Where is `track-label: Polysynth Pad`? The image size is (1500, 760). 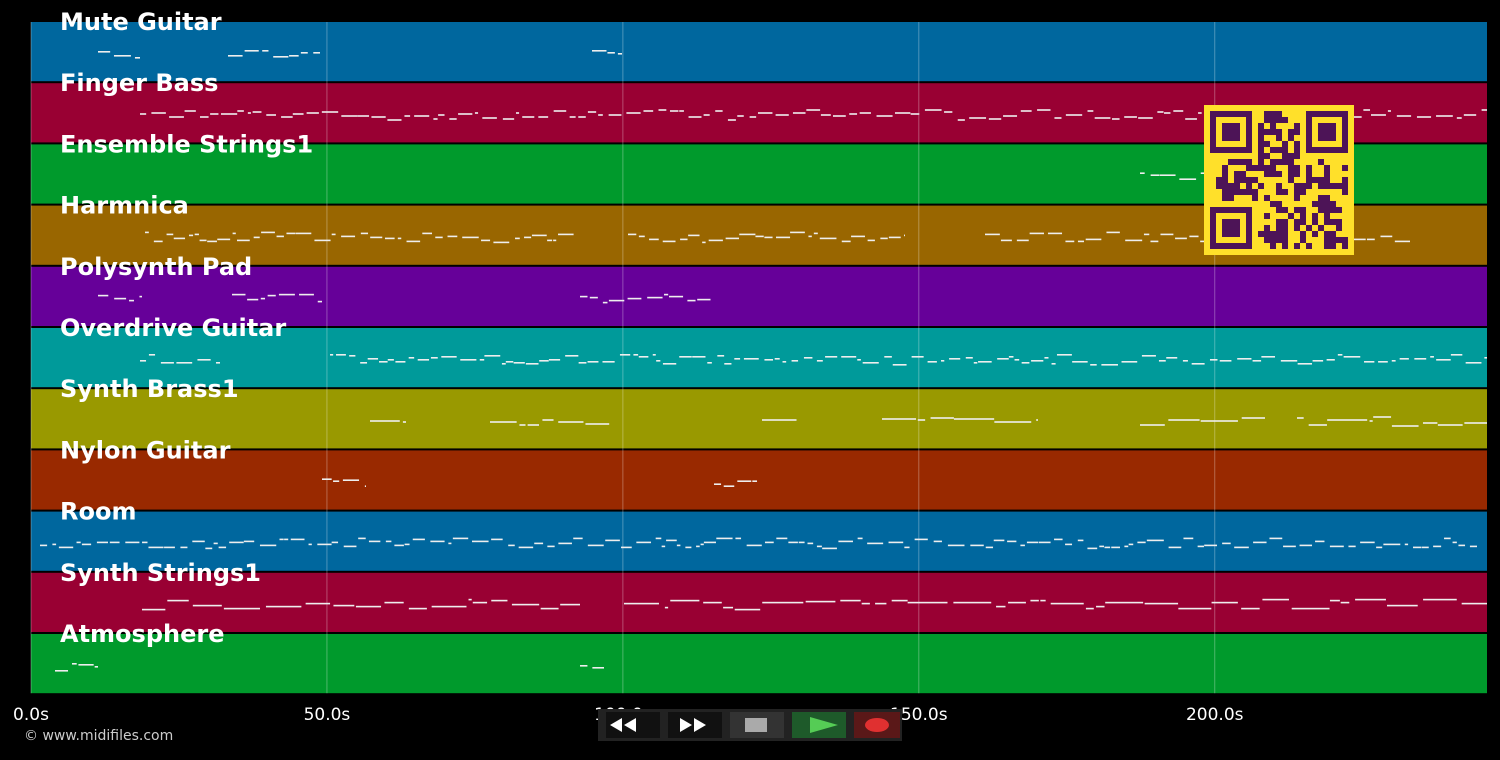 track-label: Polysynth Pad is located at coordinates (156, 267).